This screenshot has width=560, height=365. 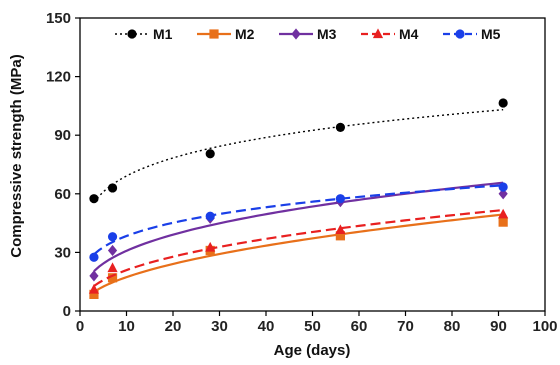 What do you see at coordinates (409, 34) in the screenshot?
I see `legend-label-m4: M4` at bounding box center [409, 34].